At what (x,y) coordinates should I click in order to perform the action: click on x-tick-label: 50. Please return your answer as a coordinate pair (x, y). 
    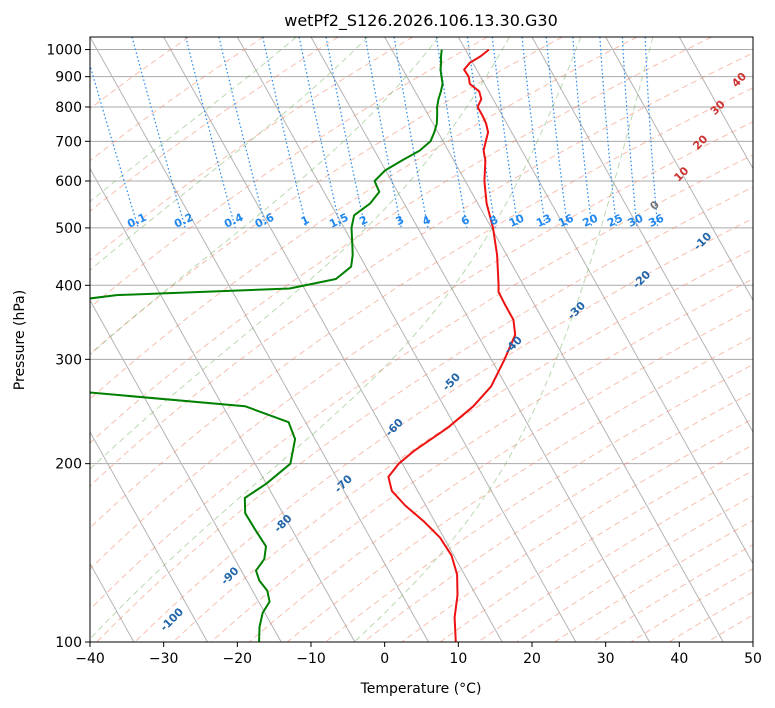
    Looking at the image, I should click on (753, 659).